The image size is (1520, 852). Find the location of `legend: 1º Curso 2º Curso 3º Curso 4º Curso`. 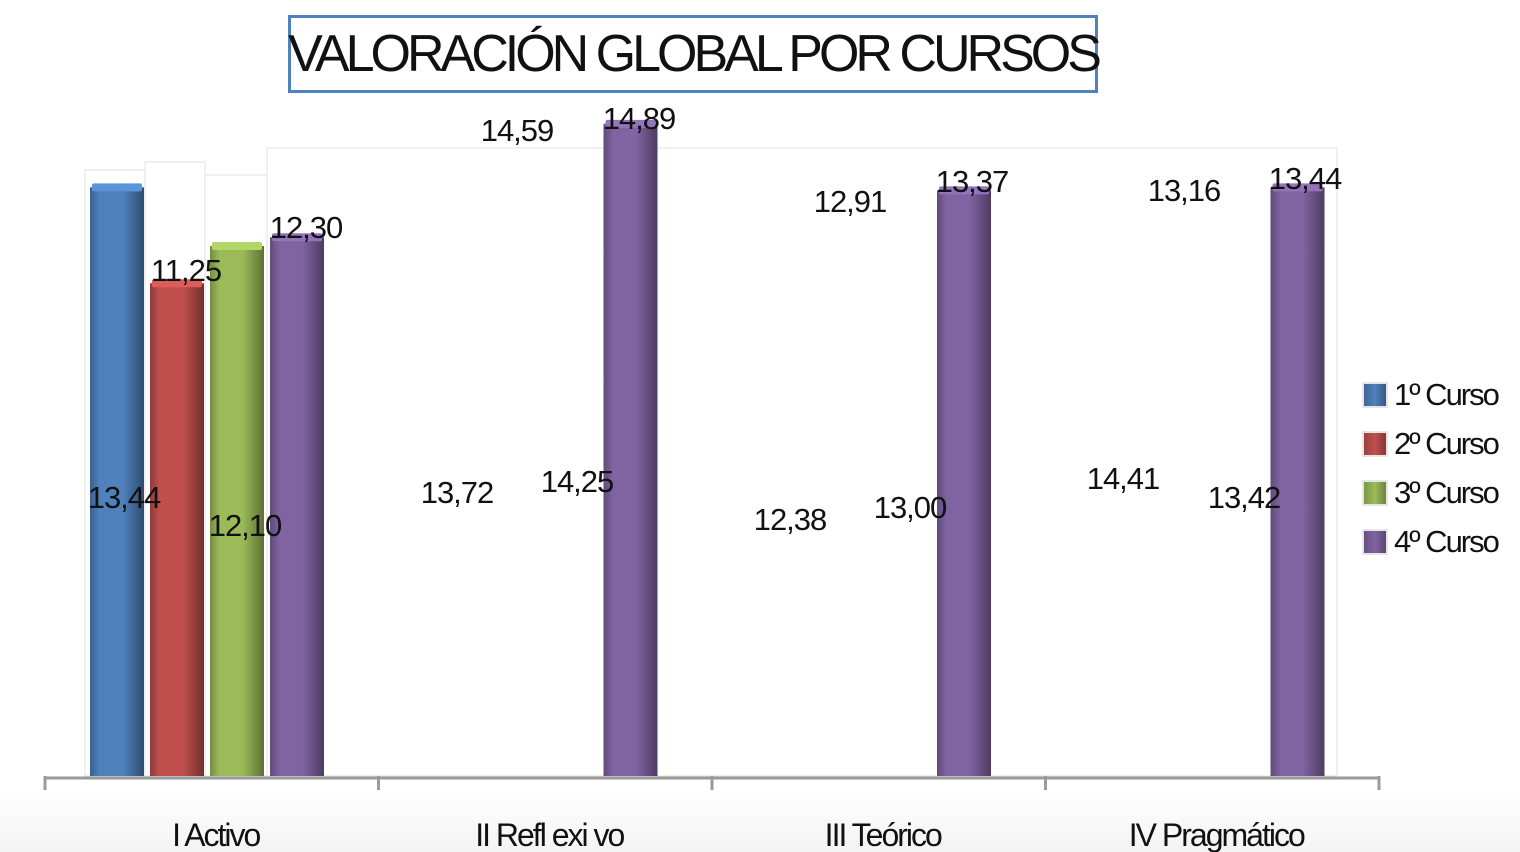

legend: 1º Curso 2º Curso 3º Curso 4º Curso is located at coordinates (1431, 468).